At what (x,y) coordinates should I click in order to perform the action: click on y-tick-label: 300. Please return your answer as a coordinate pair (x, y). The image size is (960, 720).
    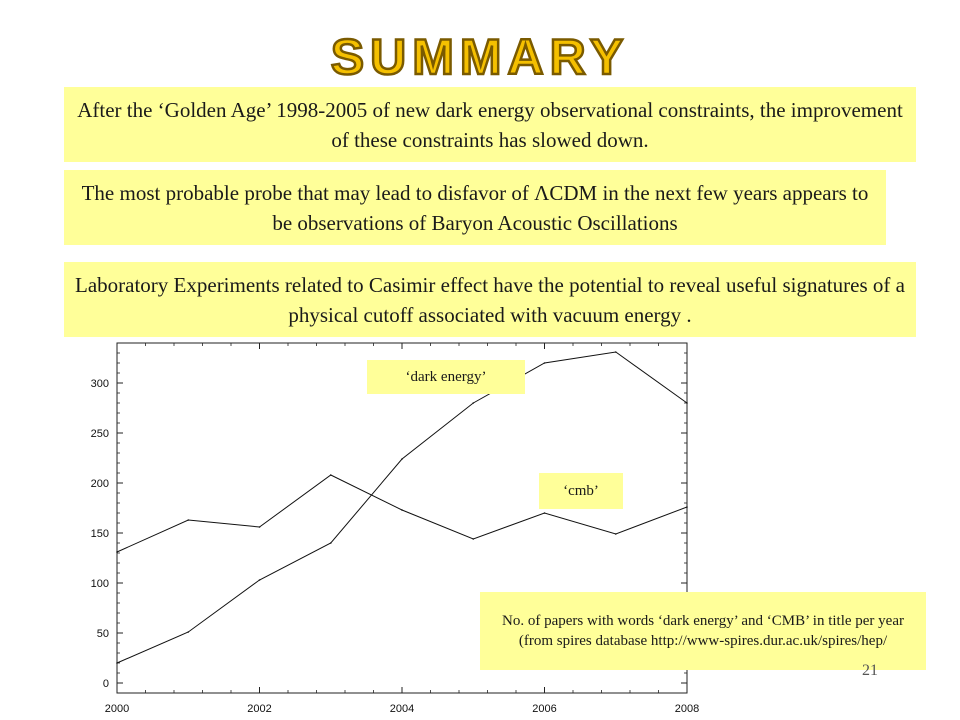
    Looking at the image, I should click on (100, 384).